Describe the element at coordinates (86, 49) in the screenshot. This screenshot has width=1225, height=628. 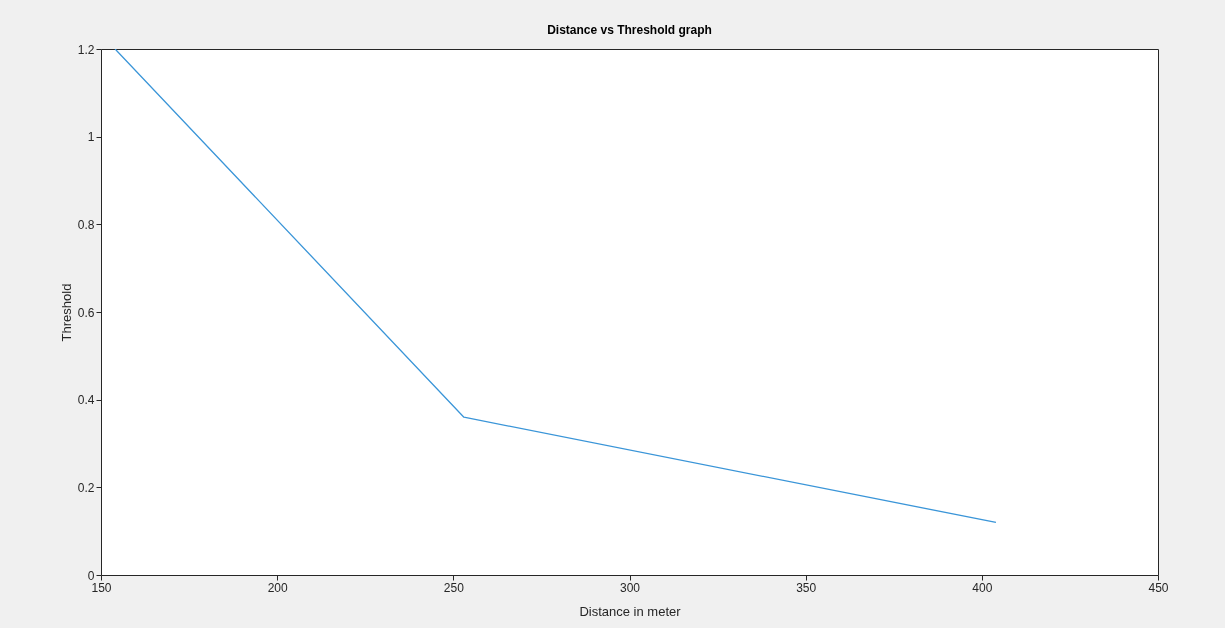
I see `y-tick-label: 1.2` at that location.